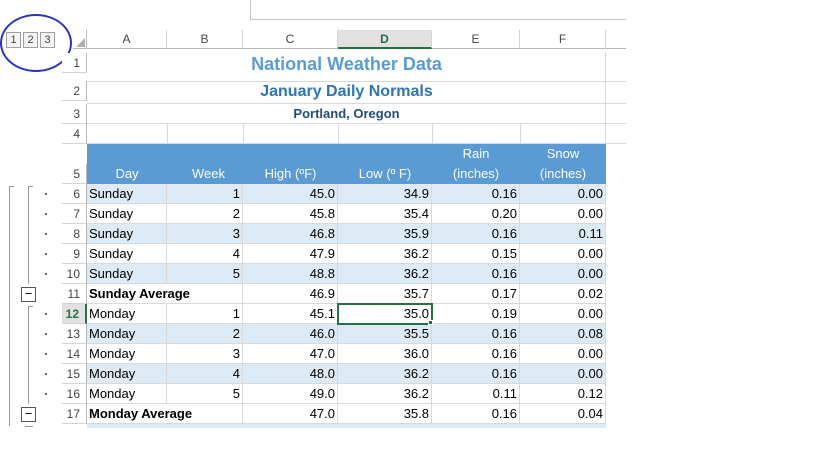 This screenshot has height=460, width=819. Describe the element at coordinates (127, 173) in the screenshot. I see `header-day: Day` at that location.